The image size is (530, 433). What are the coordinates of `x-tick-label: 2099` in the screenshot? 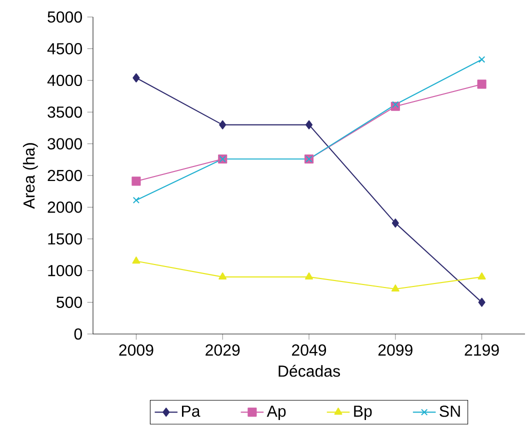 It's located at (395, 350).